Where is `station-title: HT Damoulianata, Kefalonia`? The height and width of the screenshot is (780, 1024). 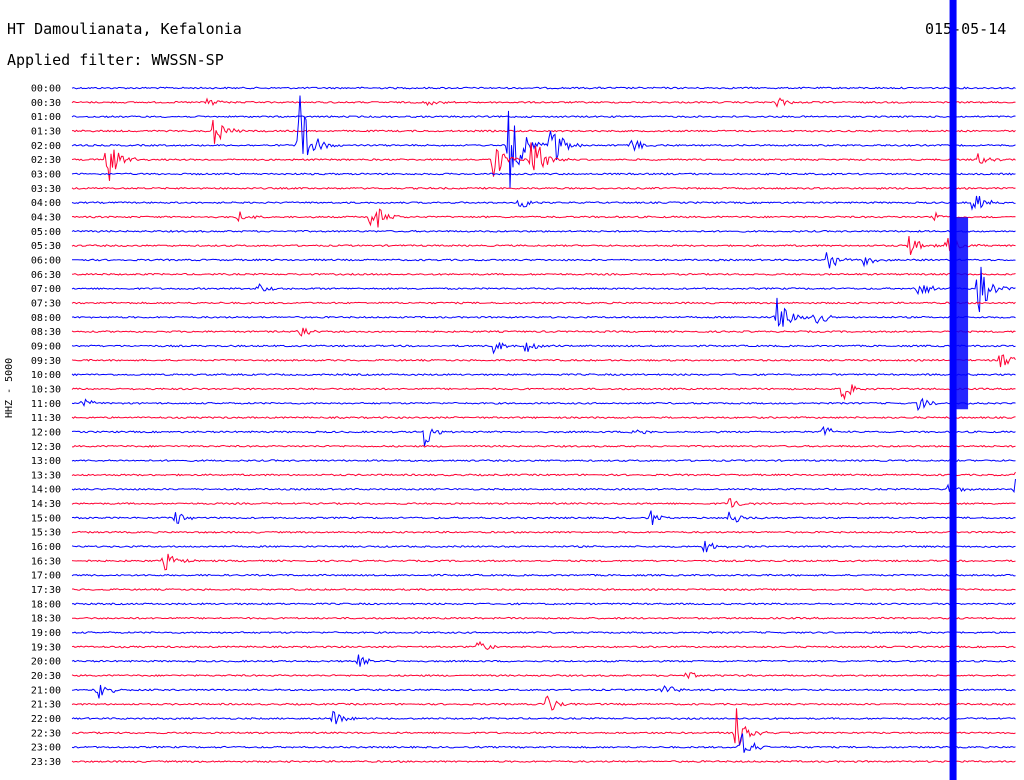 station-title: HT Damoulianata, Kefalonia is located at coordinates (124, 29).